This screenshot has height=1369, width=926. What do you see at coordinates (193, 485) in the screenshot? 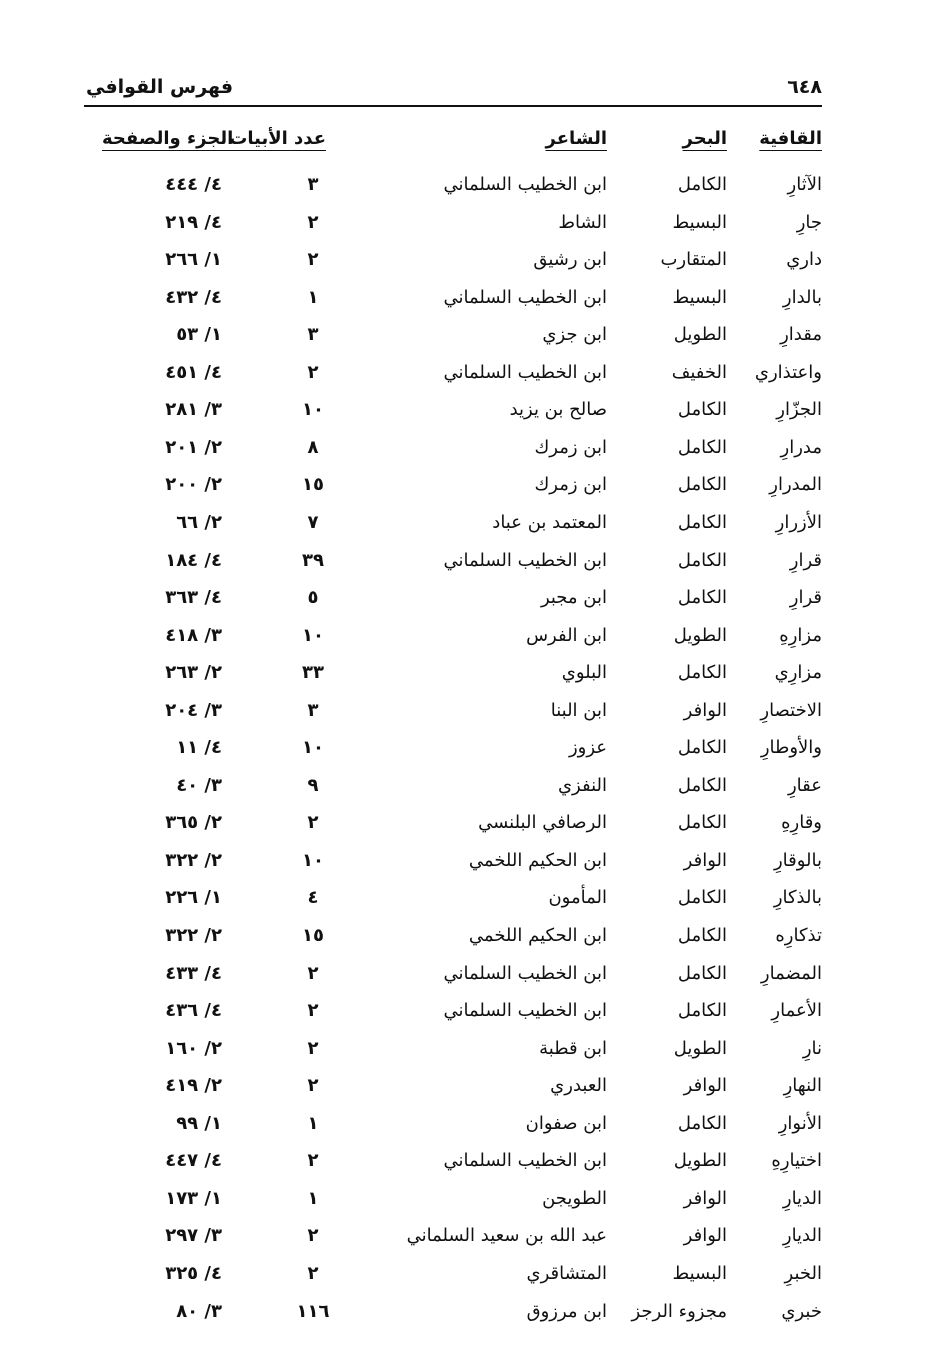
I see `ref-cell: ٢٠٠ /٢` at bounding box center [193, 485].